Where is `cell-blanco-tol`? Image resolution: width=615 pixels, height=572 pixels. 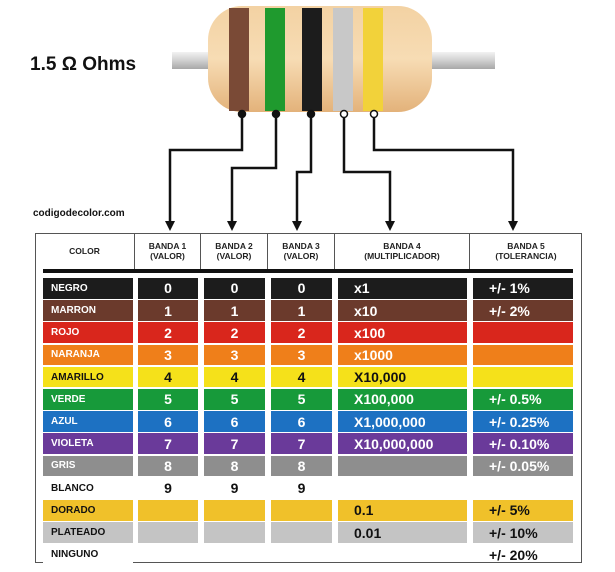
cell-blanco-tol is located at coordinates (523, 488).